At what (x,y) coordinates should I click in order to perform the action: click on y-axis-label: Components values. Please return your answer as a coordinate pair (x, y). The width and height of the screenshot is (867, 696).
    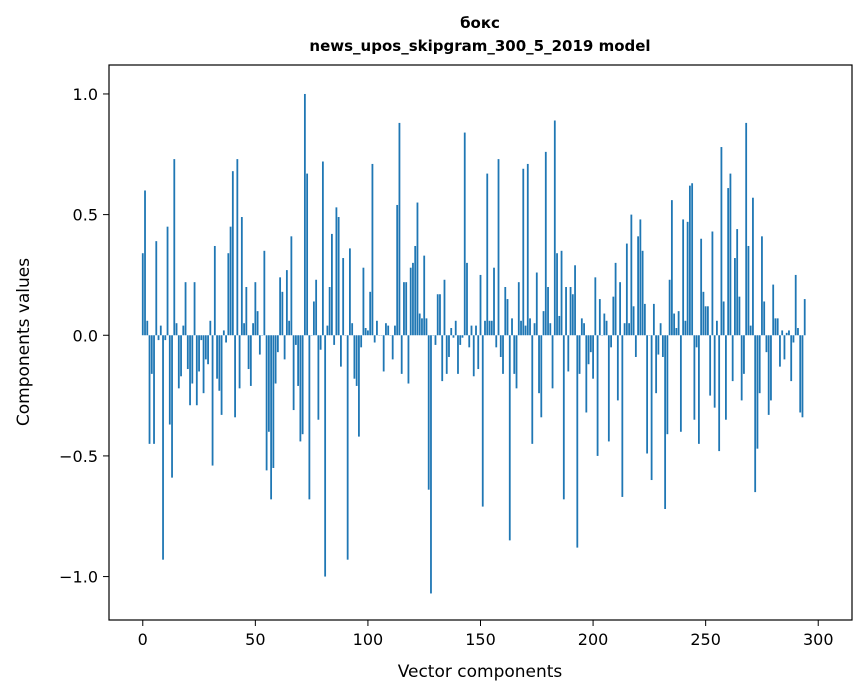
    Looking at the image, I should click on (24, 342).